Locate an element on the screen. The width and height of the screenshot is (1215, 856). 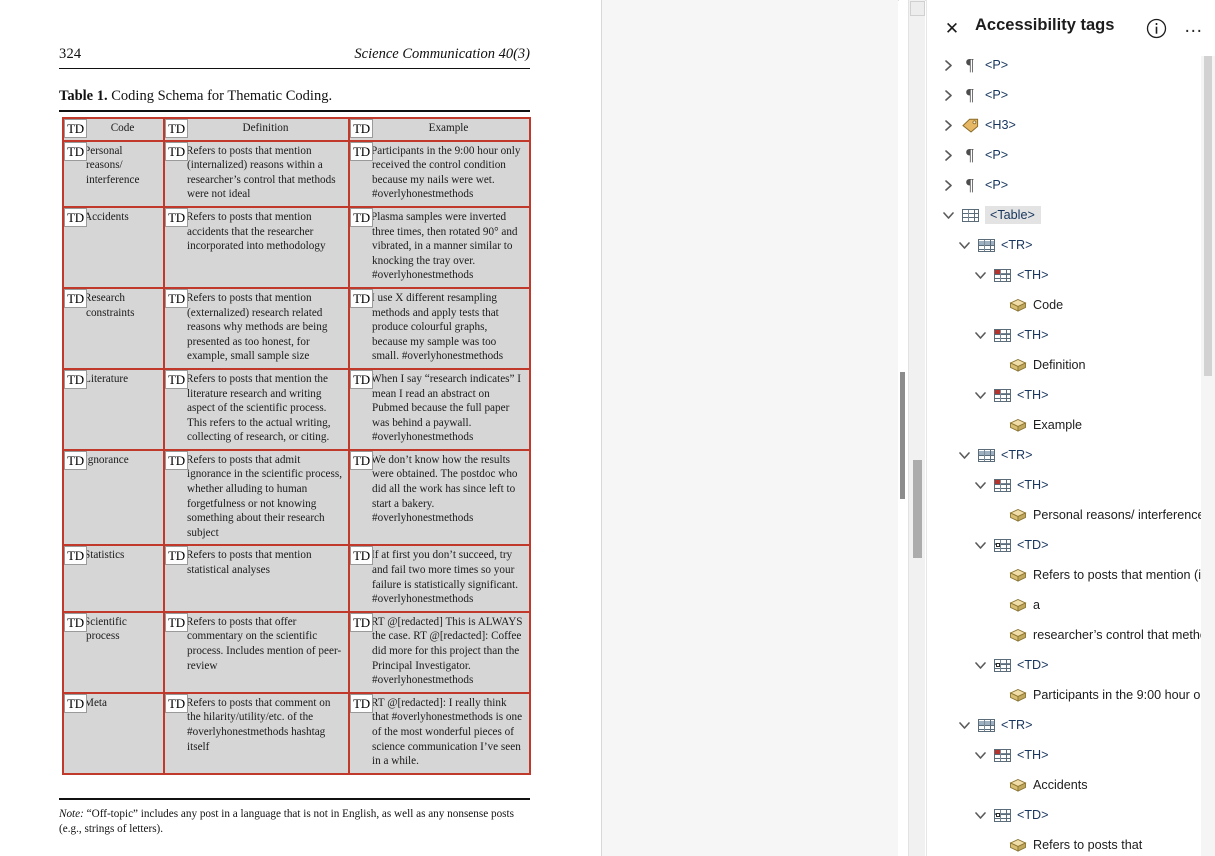
table-cell-code: TD Meta is located at coordinates (113, 733).